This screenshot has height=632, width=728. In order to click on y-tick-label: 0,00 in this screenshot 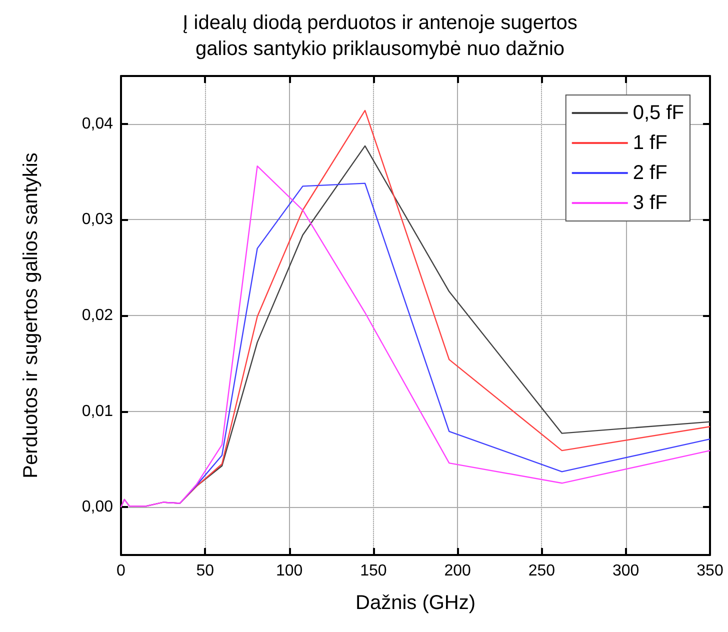, I will do `click(98, 507)`.